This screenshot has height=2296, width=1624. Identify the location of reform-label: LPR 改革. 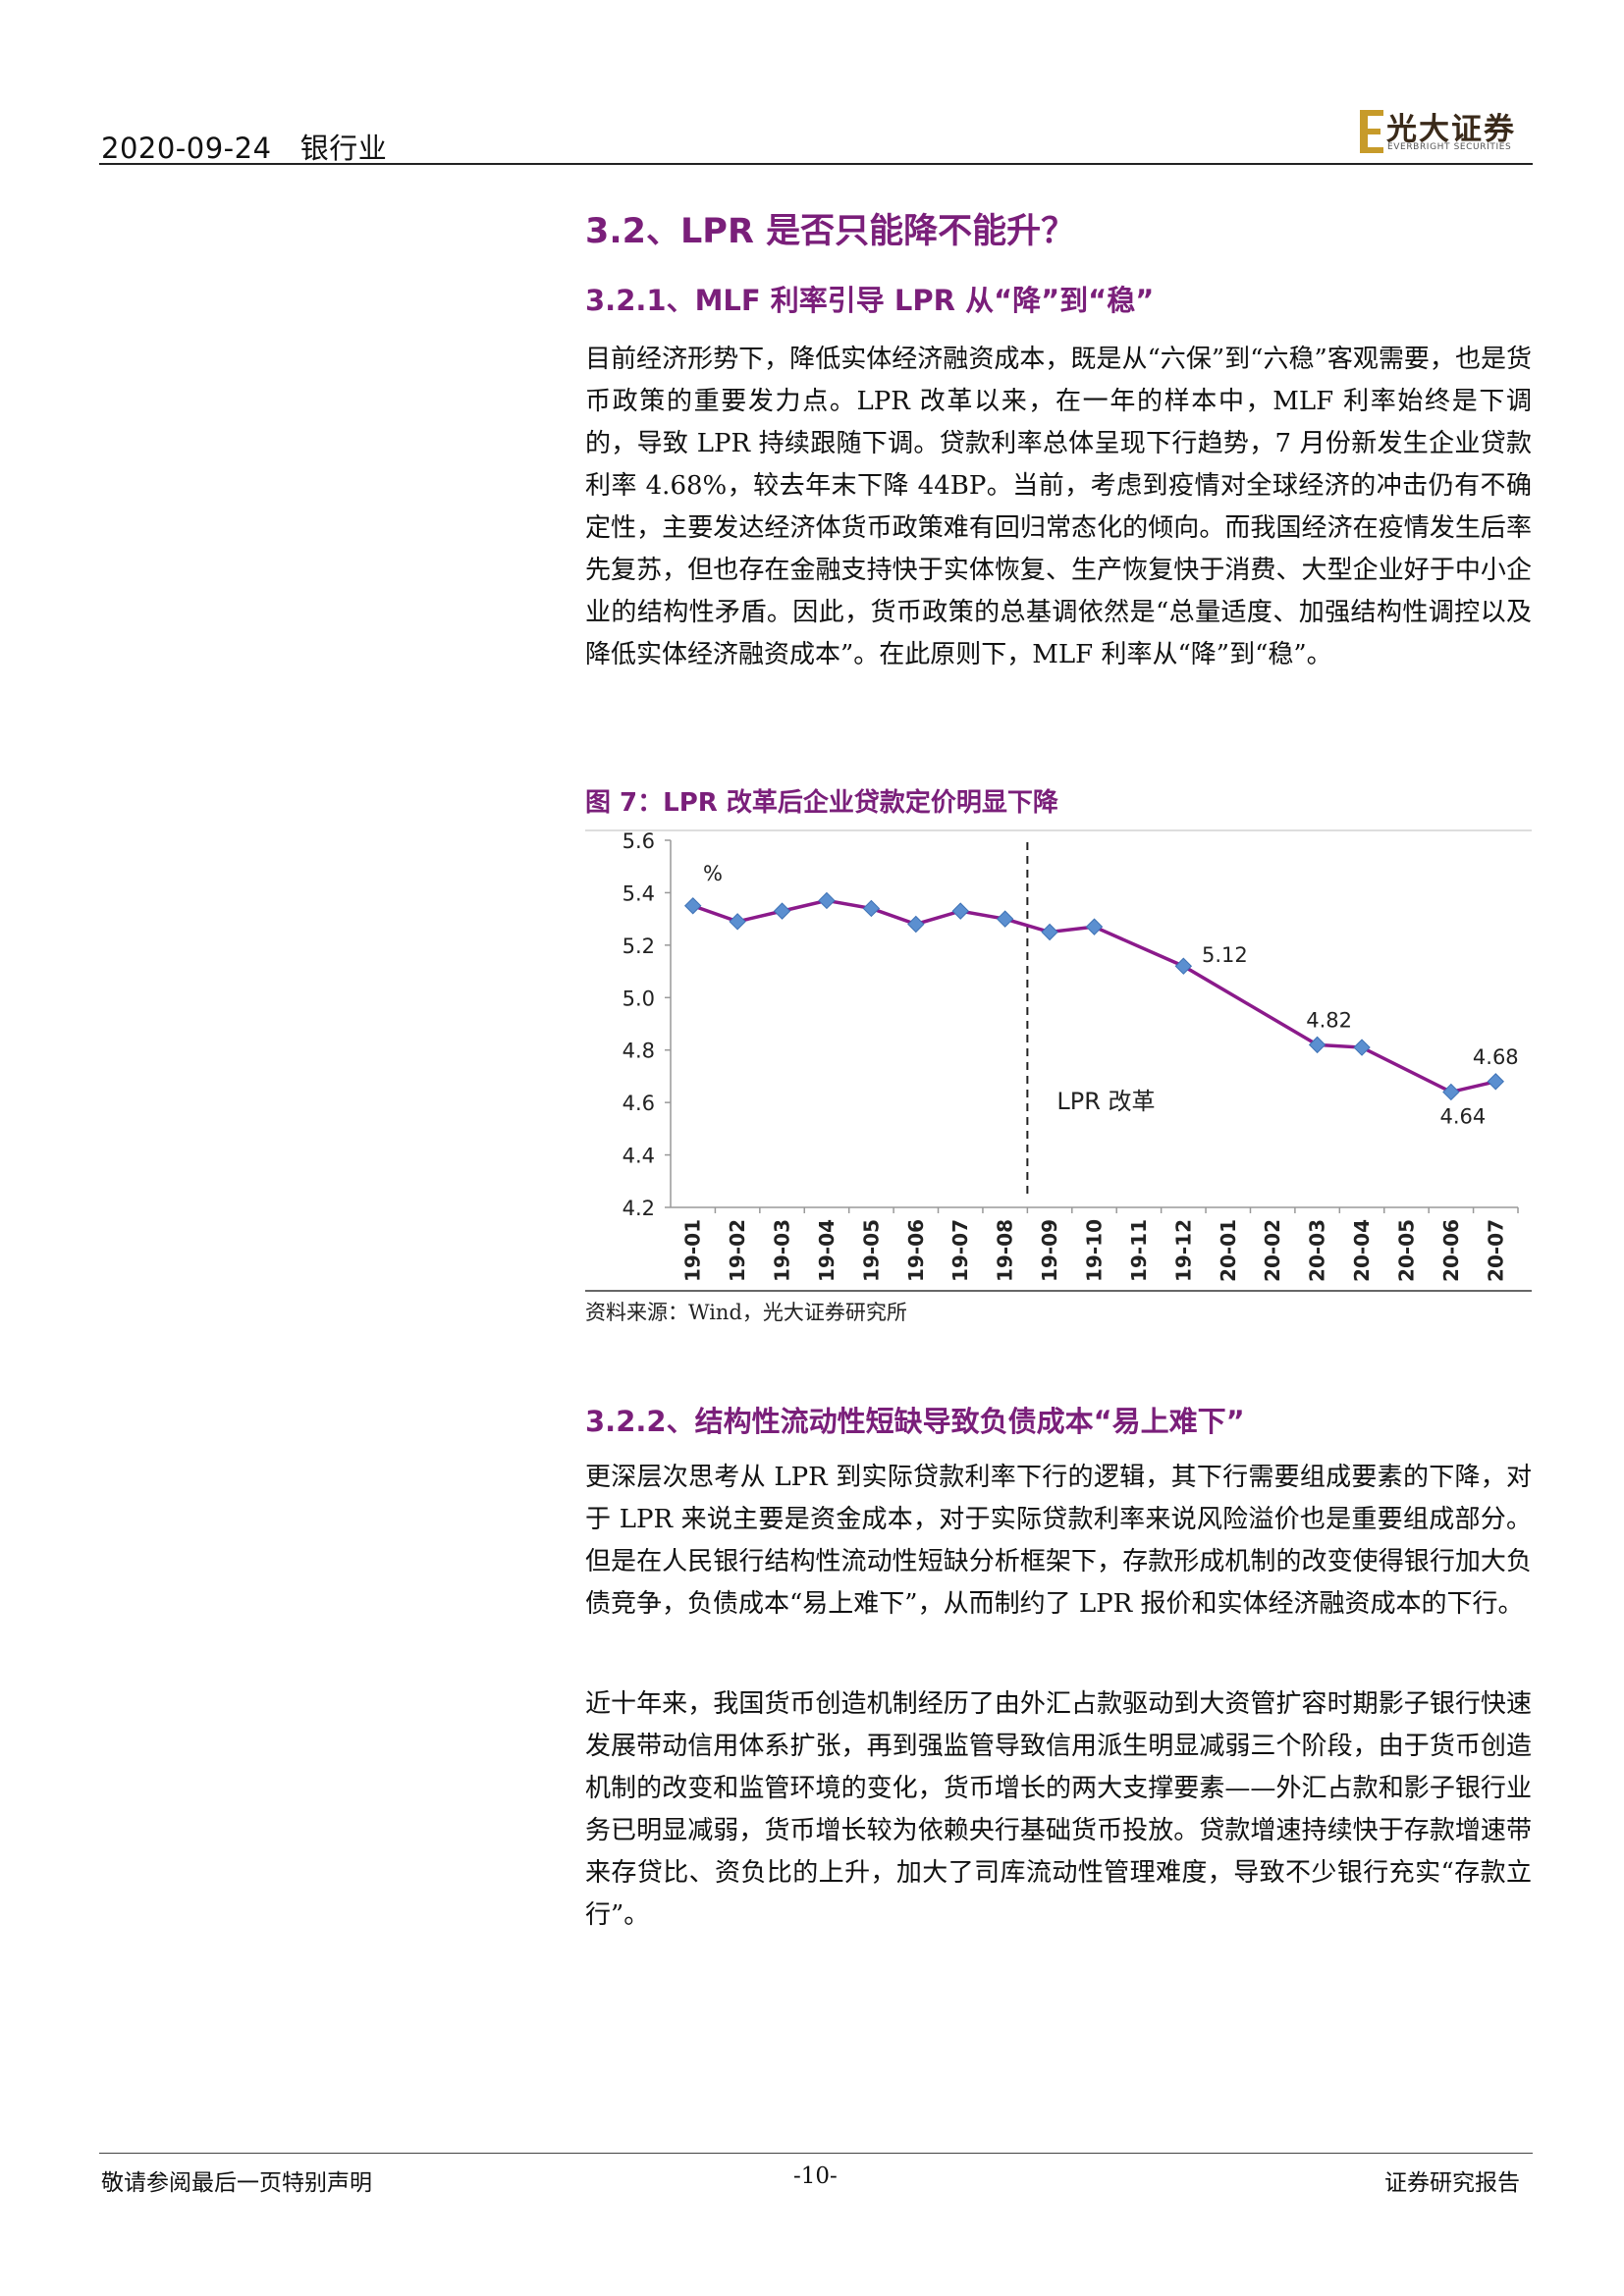
(1105, 1101).